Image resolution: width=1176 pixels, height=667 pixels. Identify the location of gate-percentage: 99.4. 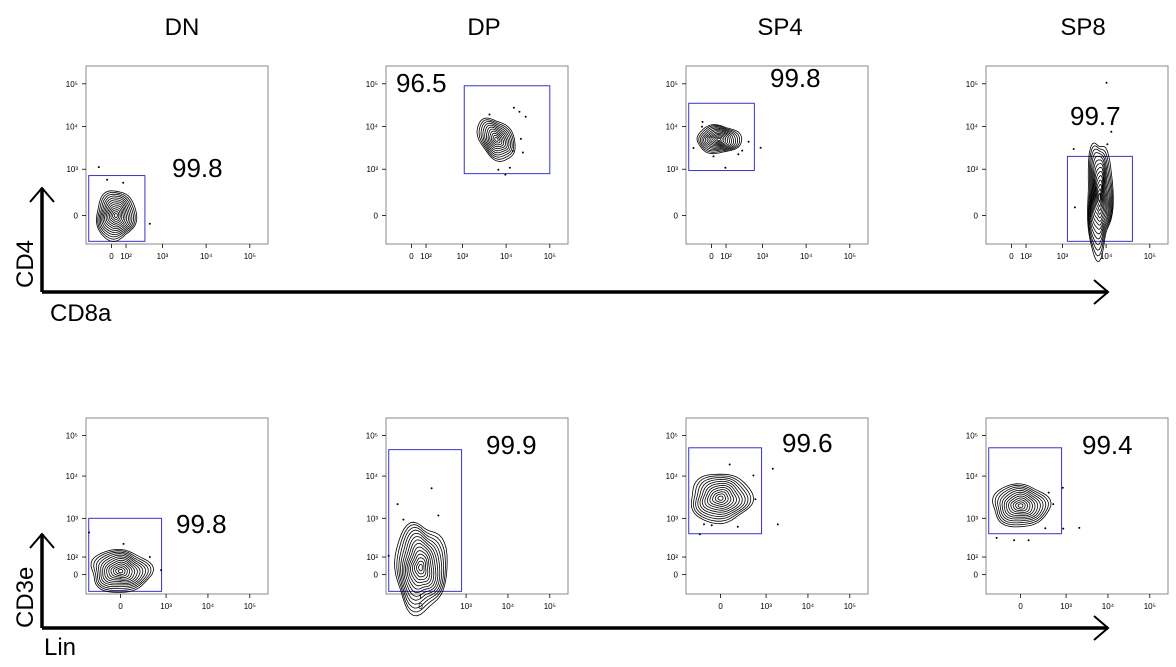
(1107, 445).